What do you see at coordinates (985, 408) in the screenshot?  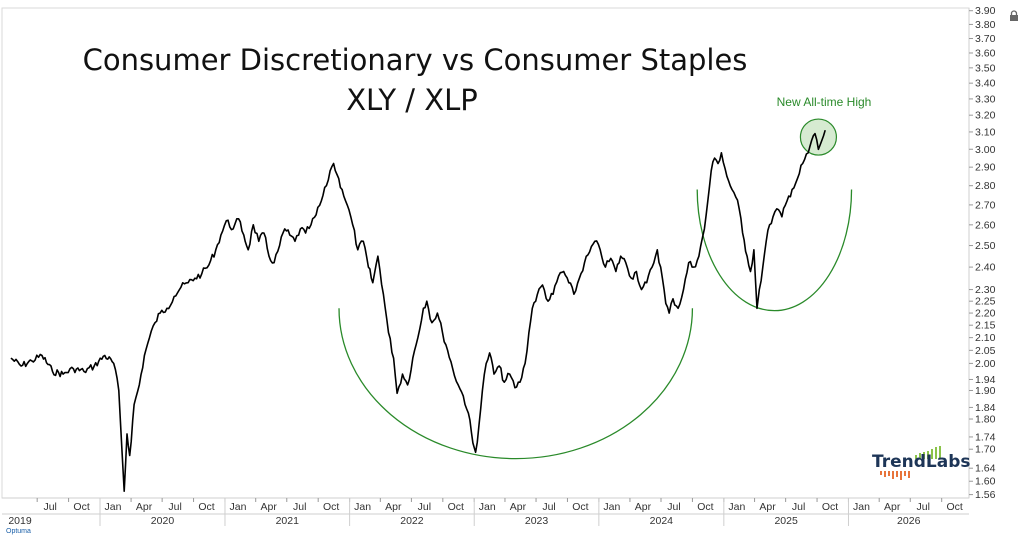 I see `y-tick-label: 1.84` at bounding box center [985, 408].